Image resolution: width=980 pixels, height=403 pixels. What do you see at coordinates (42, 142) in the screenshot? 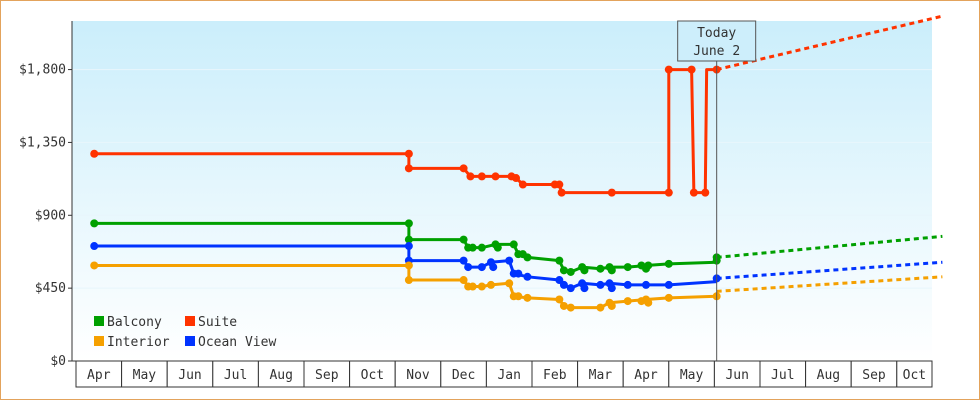
I see `y-tick-label: $1,350` at bounding box center [42, 142].